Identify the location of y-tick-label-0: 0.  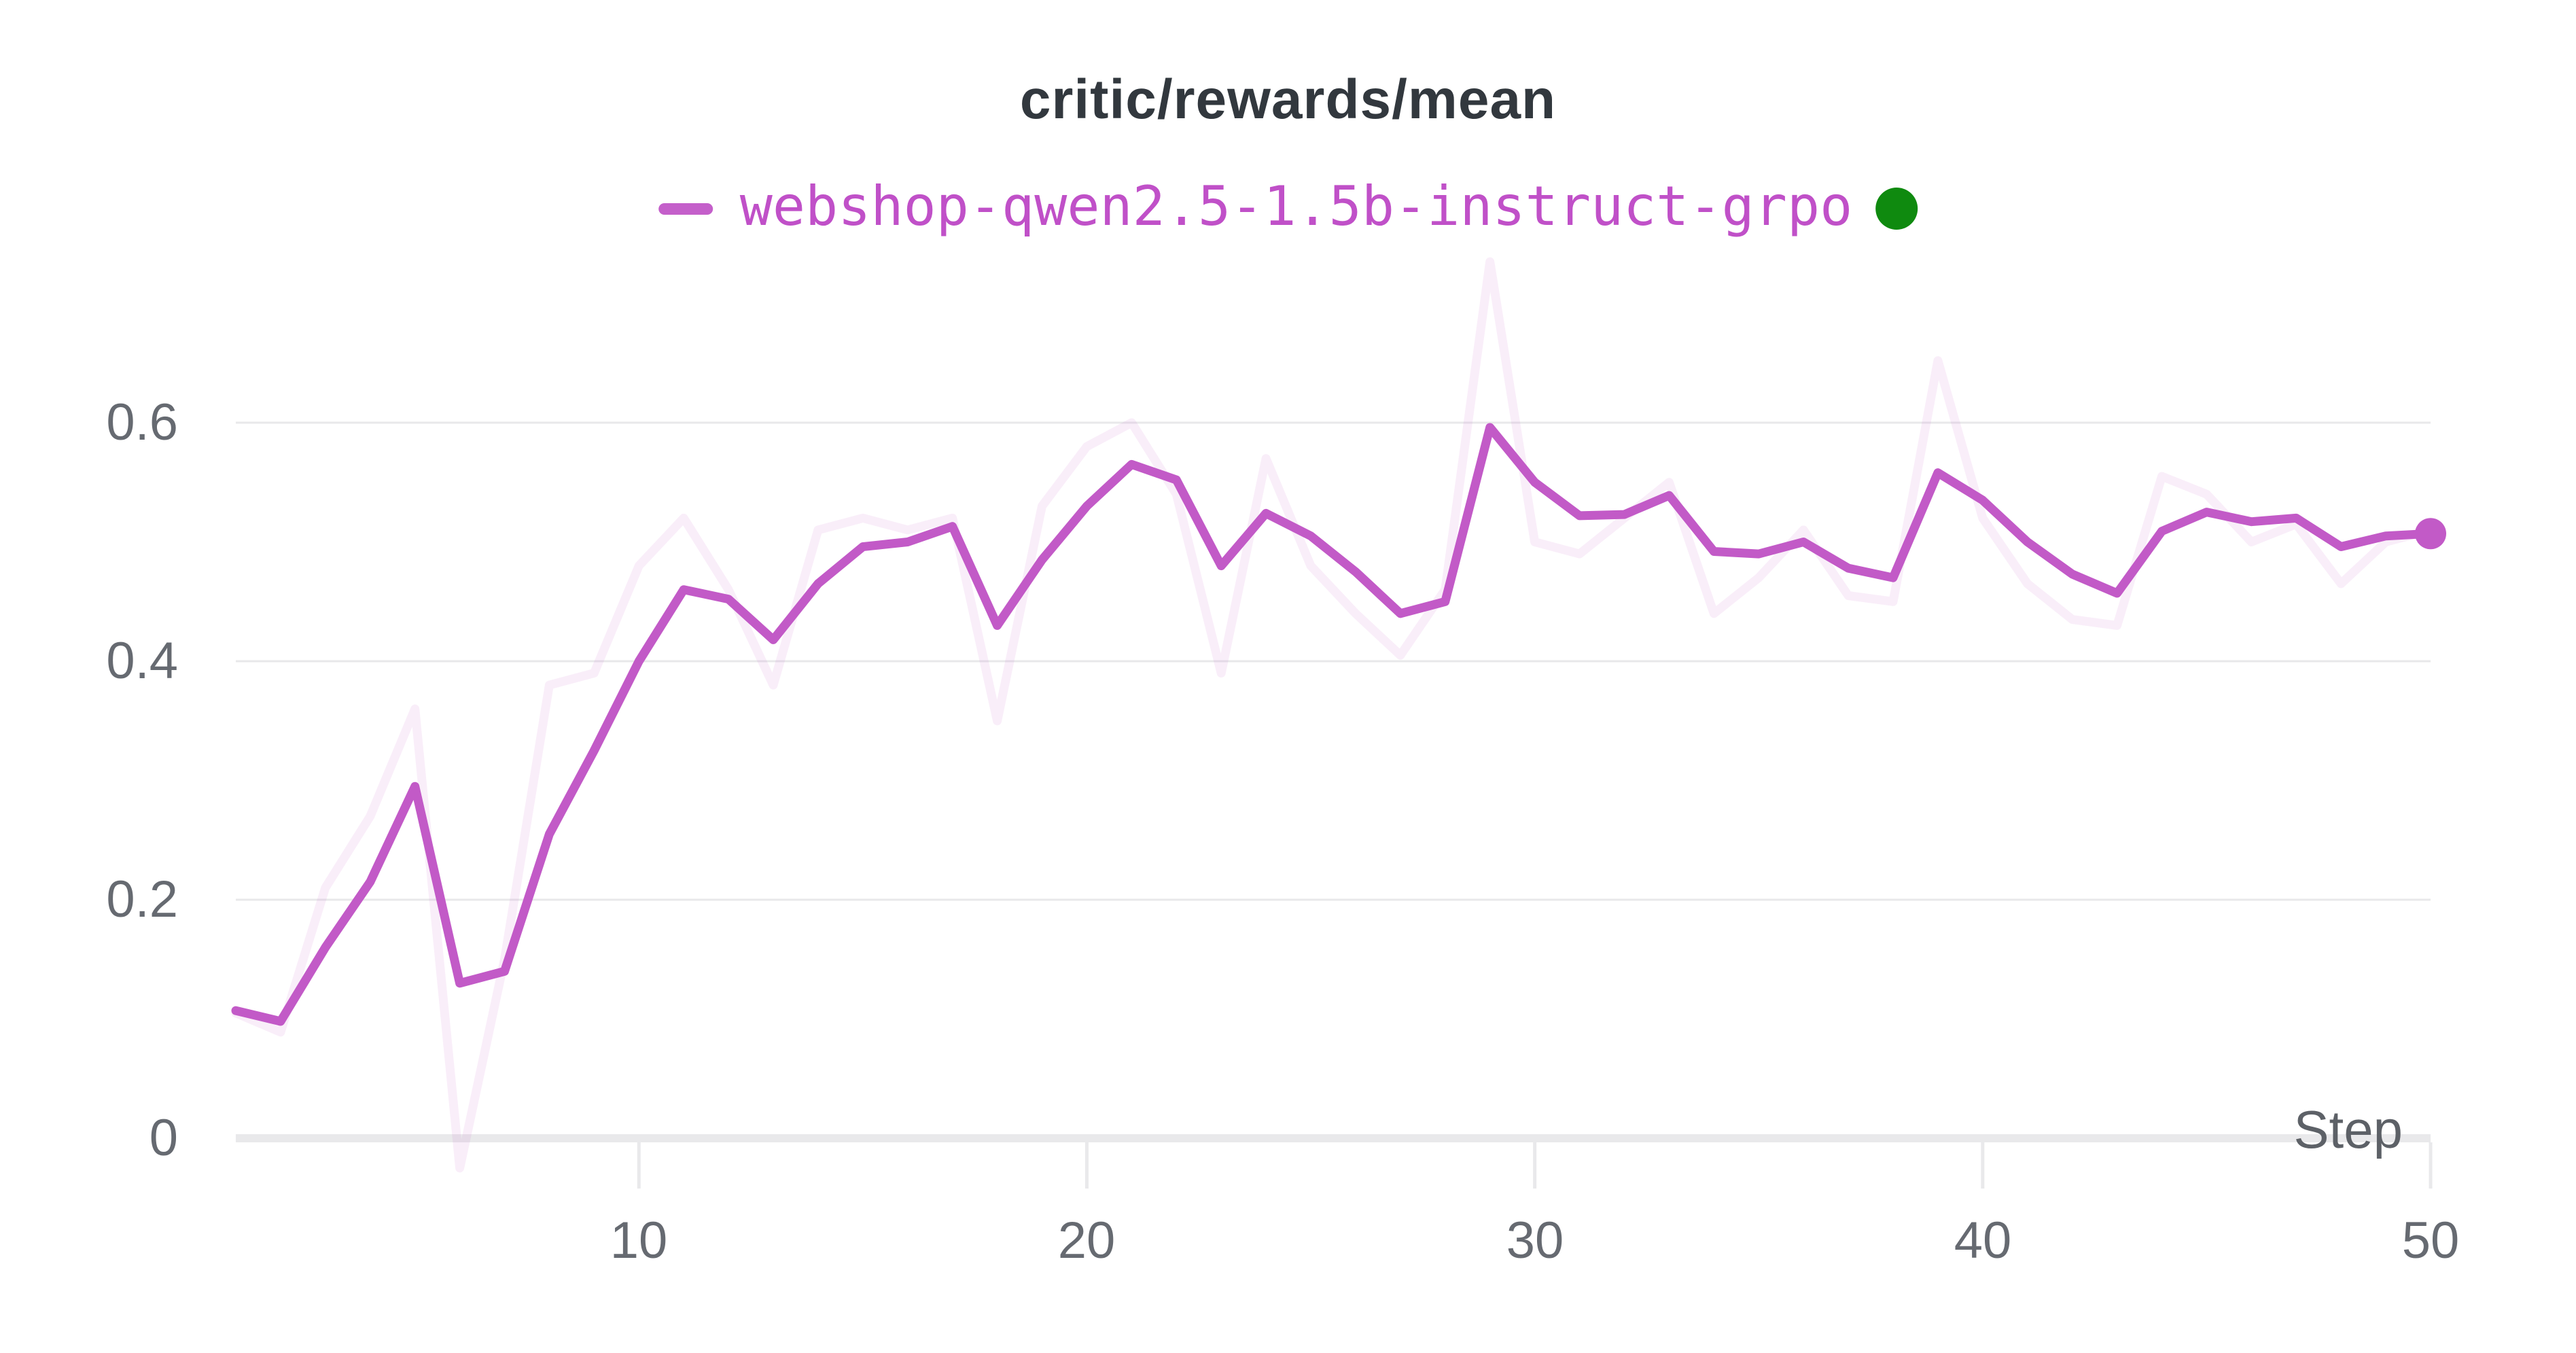
(163, 1138).